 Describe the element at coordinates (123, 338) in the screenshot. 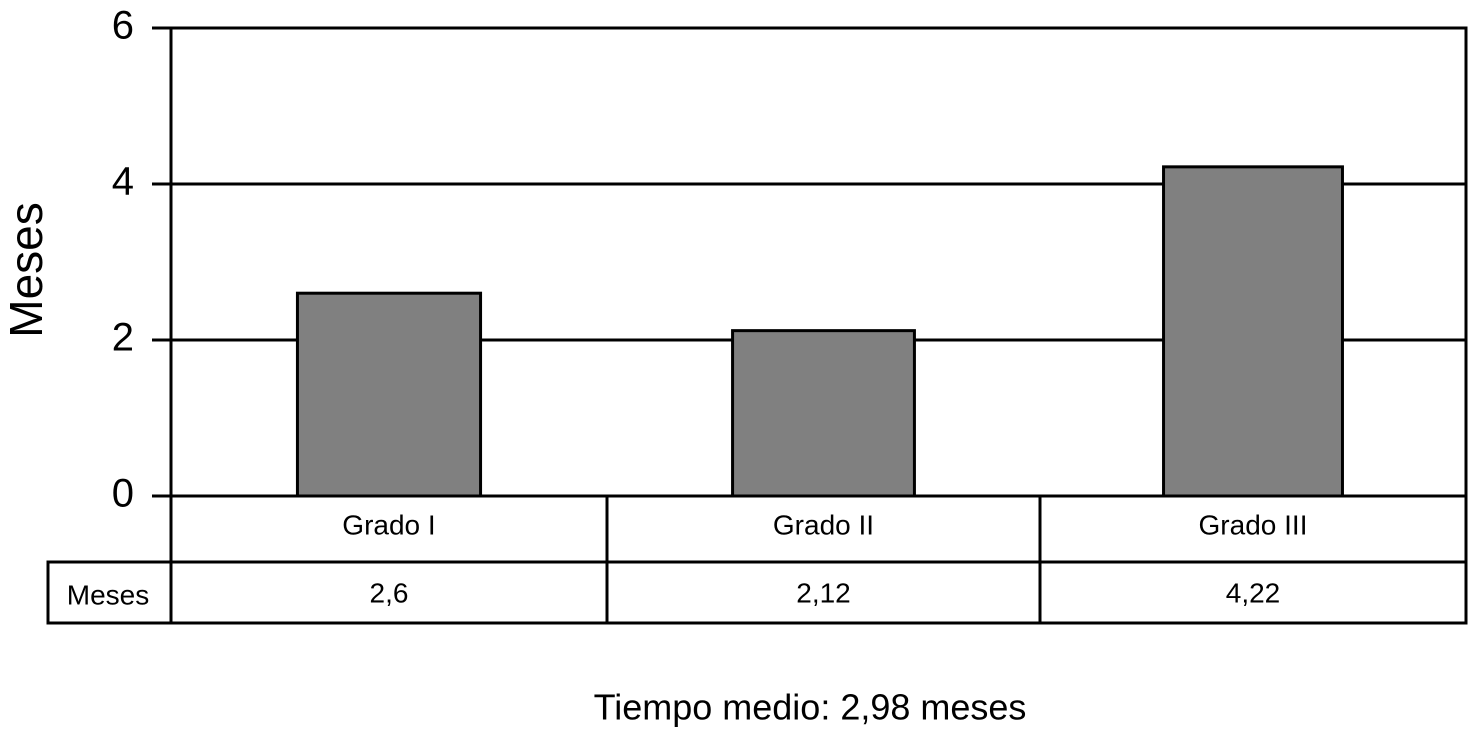

I see `y-tick-label: 2` at that location.